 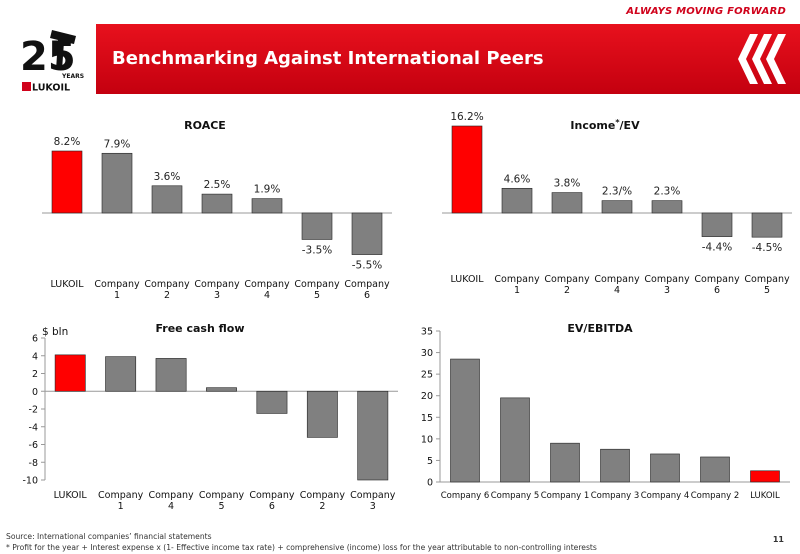 I want to click on chart-title: Free cash flow, so click(x=199, y=328).